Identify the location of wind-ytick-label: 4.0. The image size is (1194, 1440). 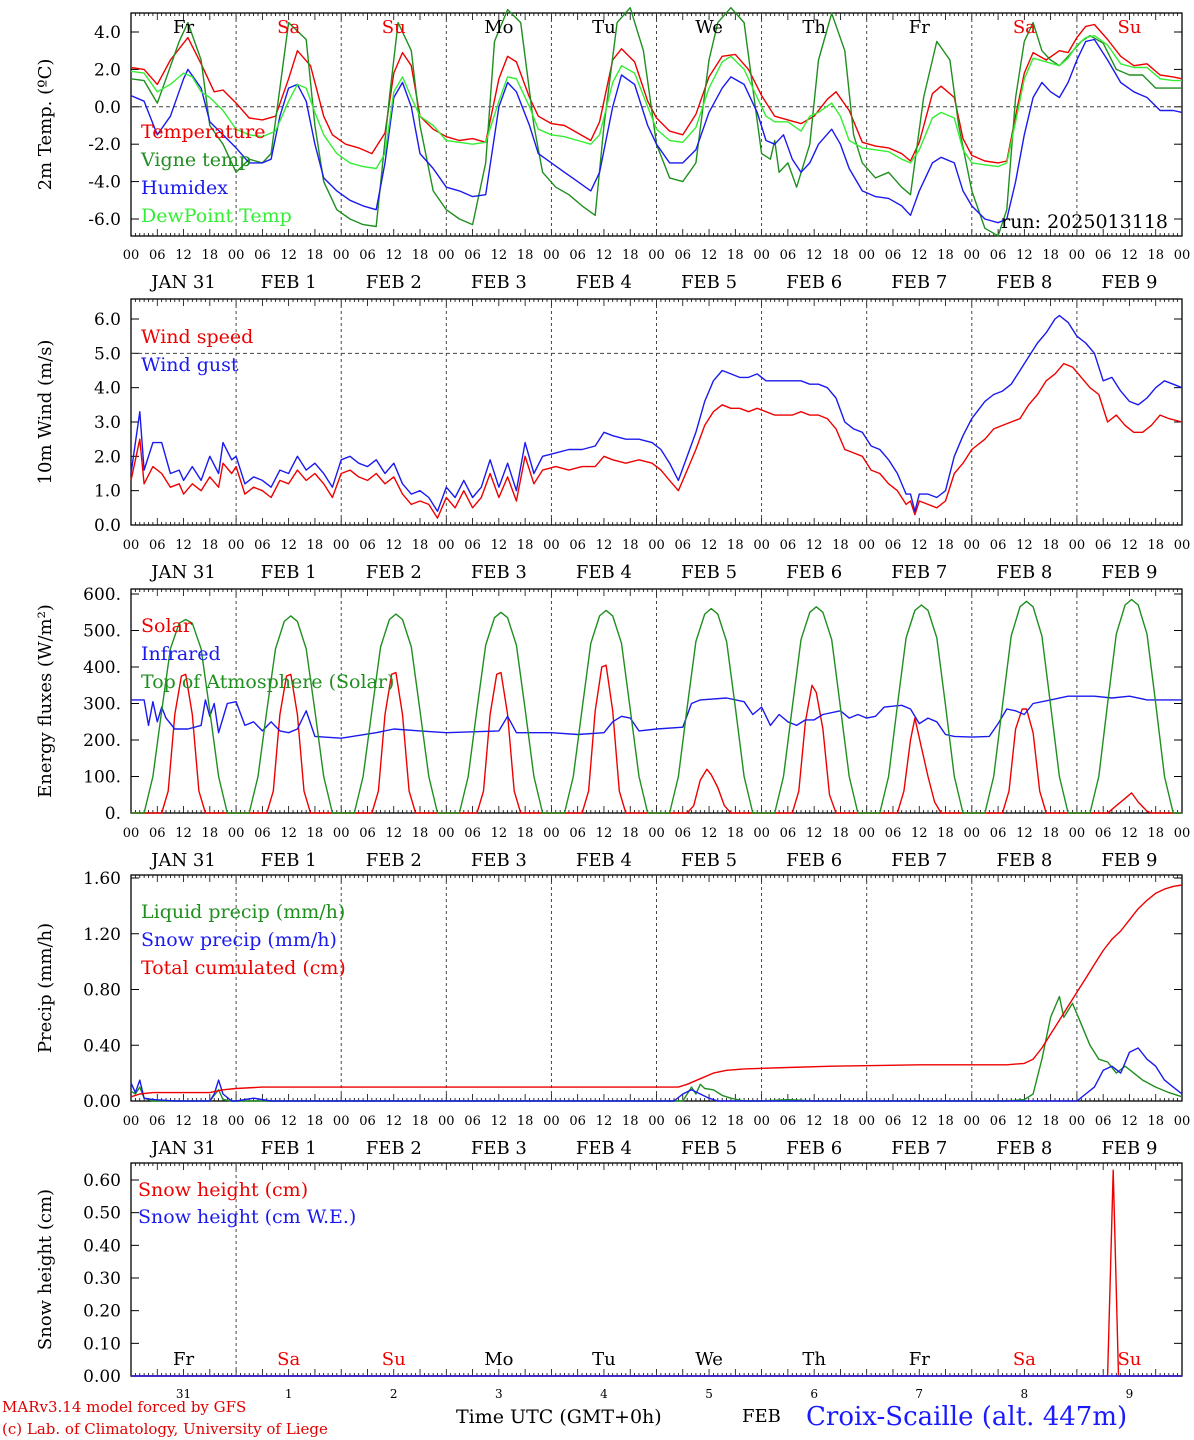
(107, 389).